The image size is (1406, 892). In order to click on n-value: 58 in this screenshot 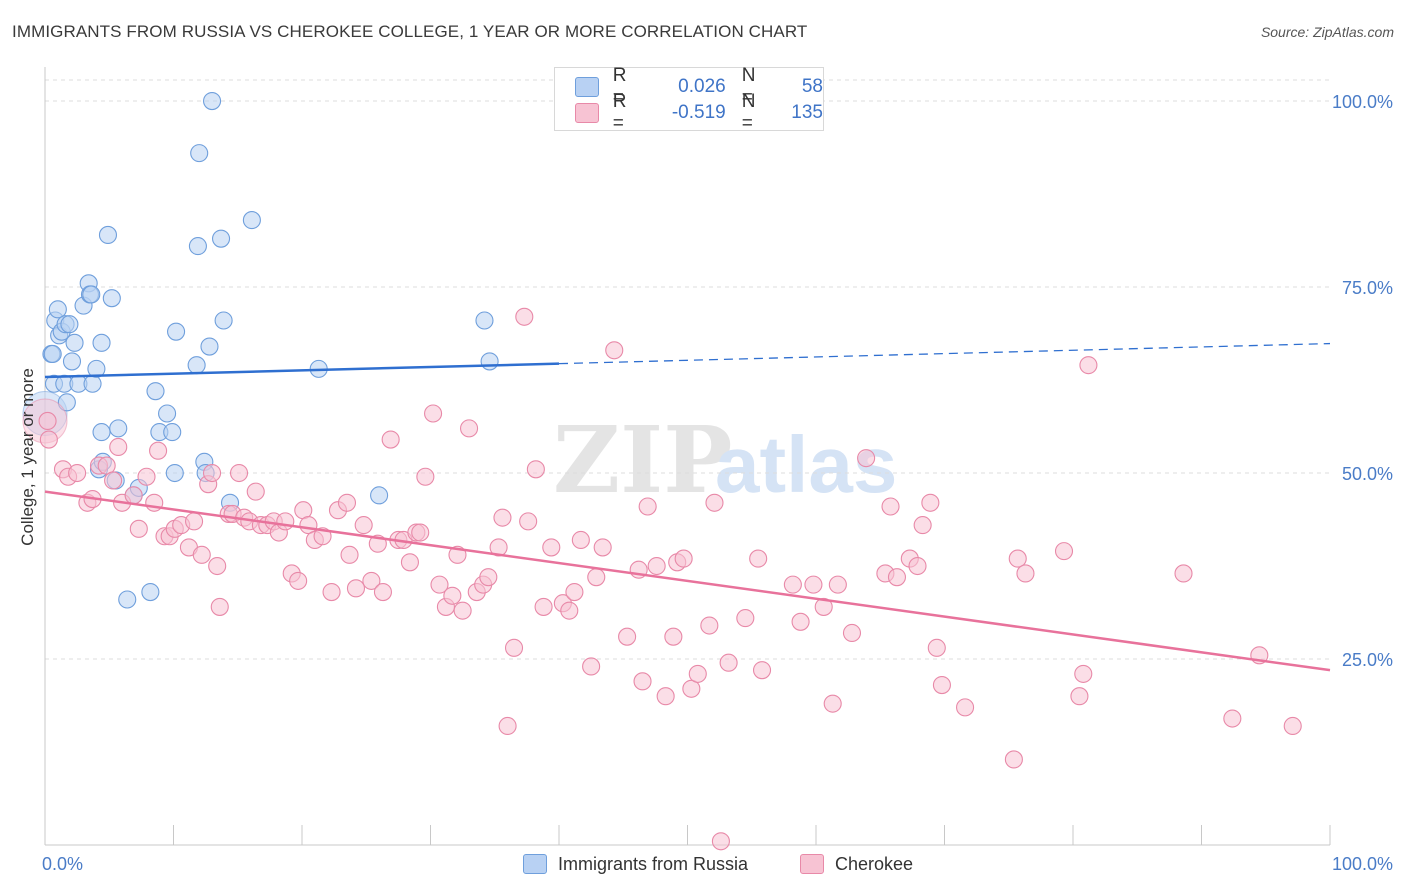, I will do `click(812, 86)`.